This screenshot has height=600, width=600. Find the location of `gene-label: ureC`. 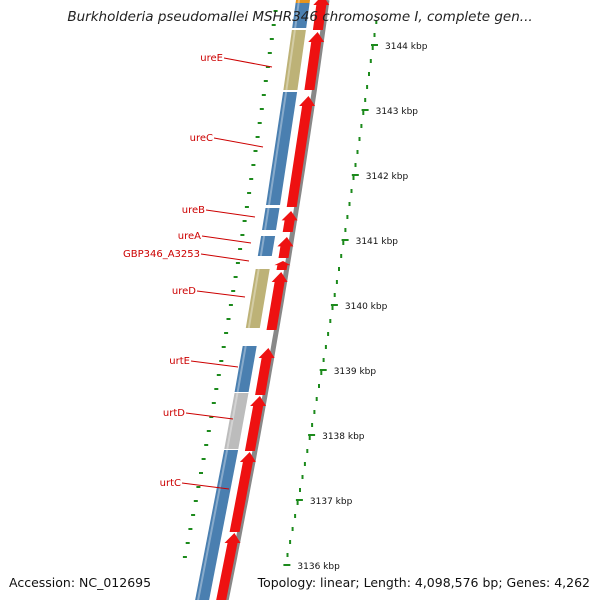

gene-label: ureC is located at coordinates (201, 138).